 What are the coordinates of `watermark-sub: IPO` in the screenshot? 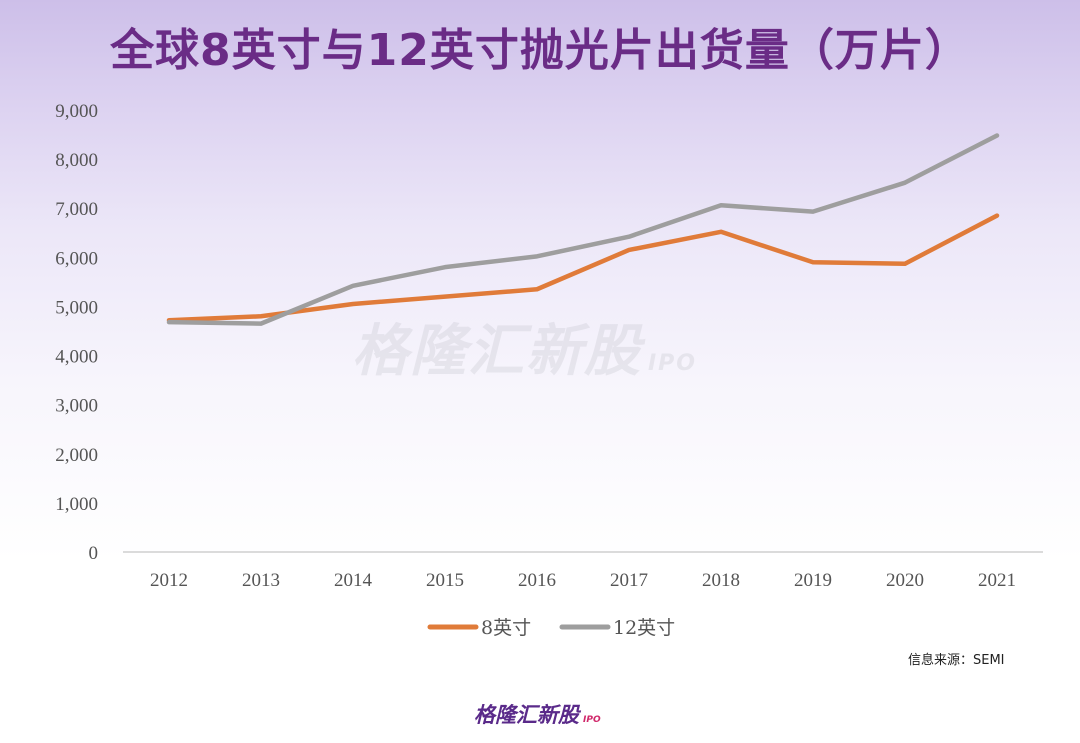 It's located at (673, 363).